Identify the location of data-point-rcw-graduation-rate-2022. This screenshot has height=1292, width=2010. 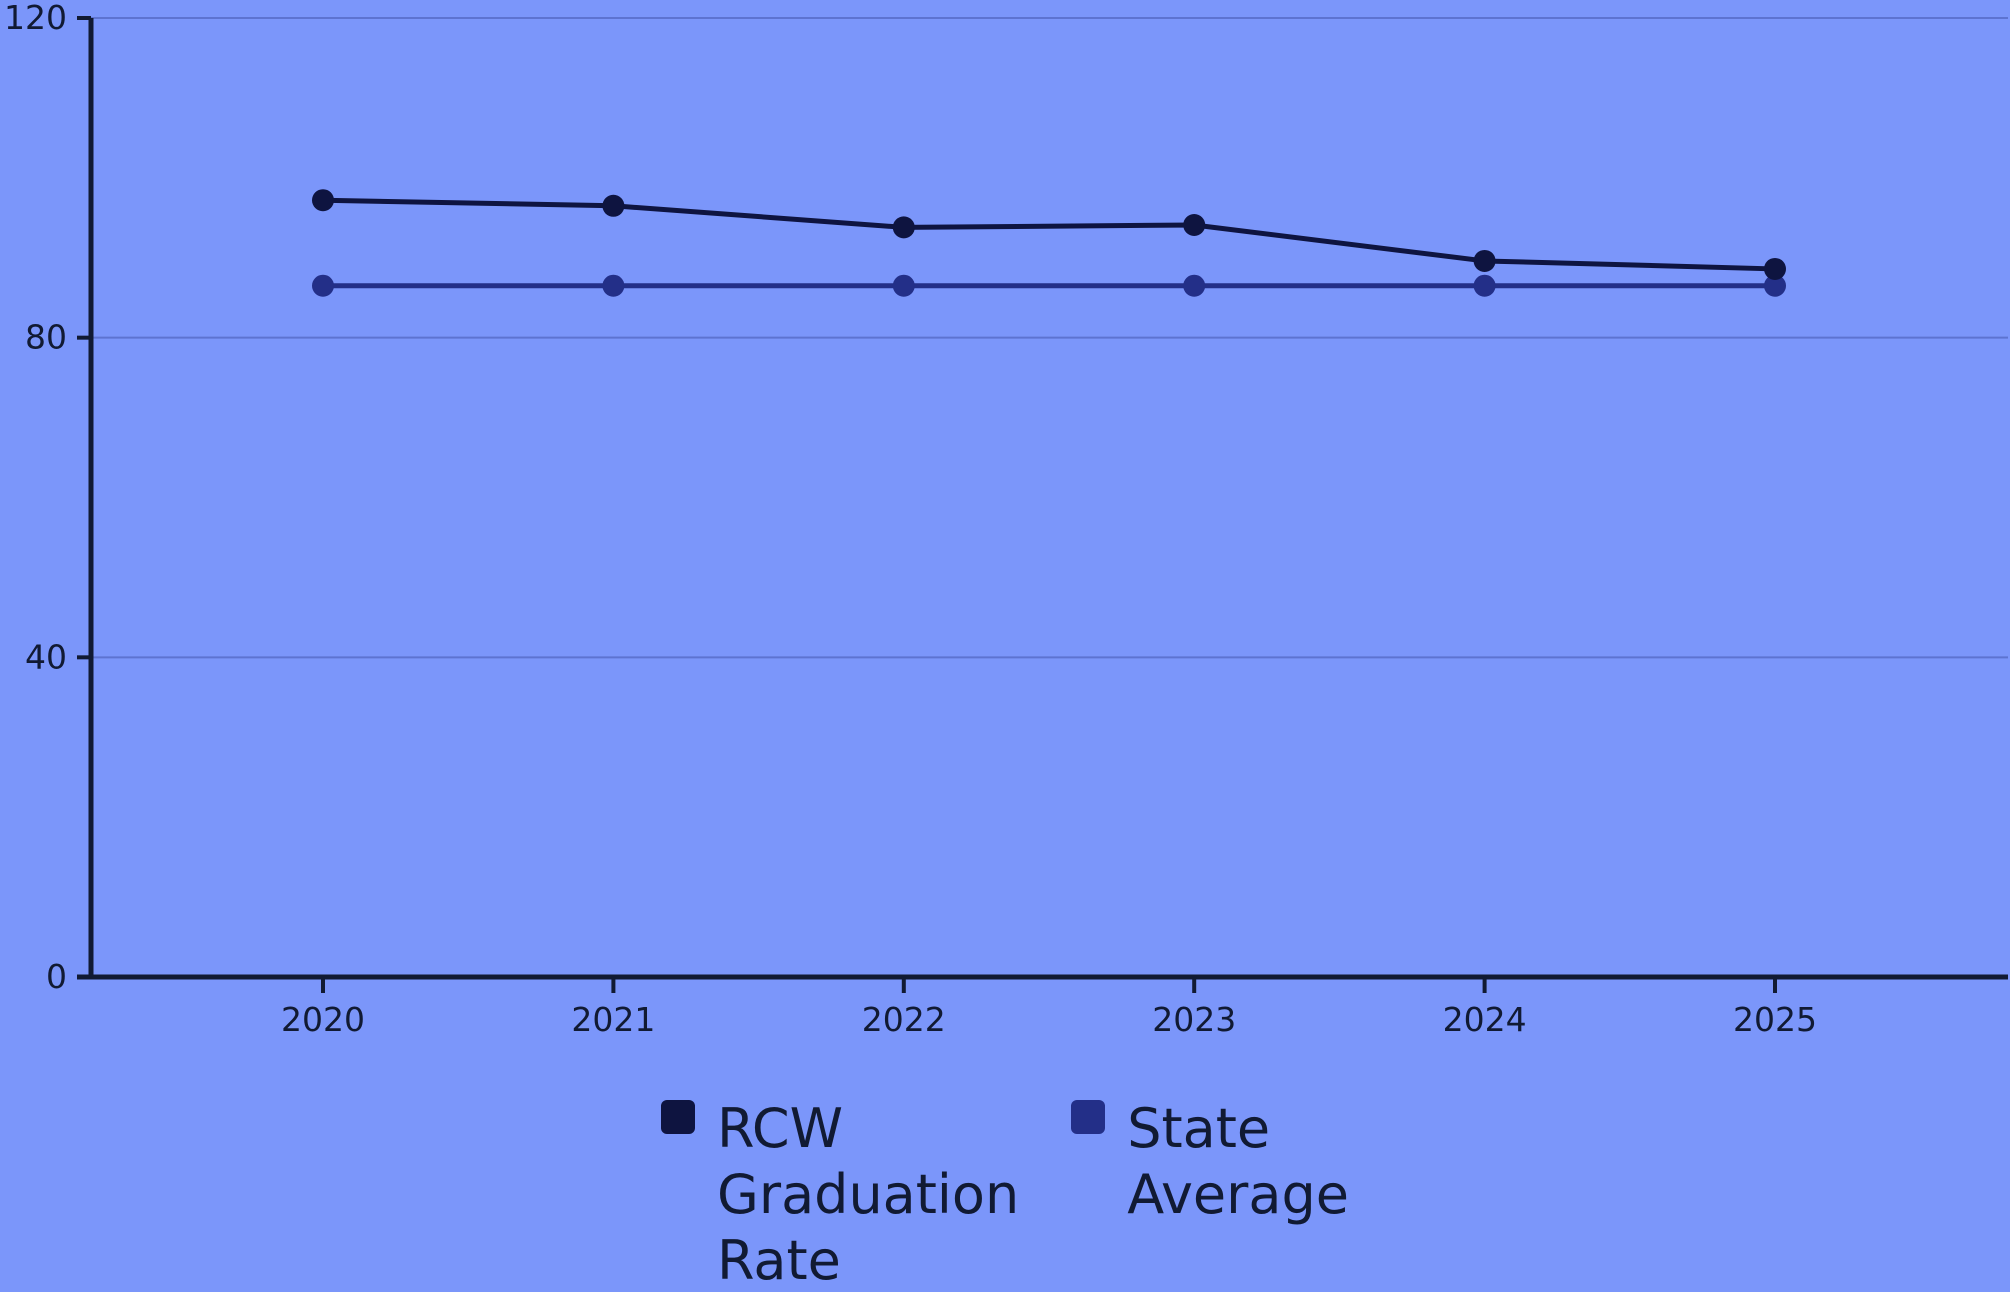
(903, 227).